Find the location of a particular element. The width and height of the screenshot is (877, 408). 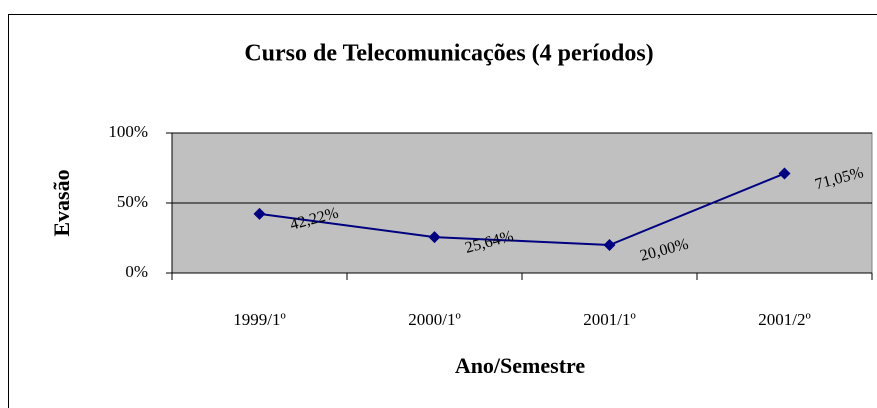

x-axis-label: Ano/Semestre is located at coordinates (520, 365).